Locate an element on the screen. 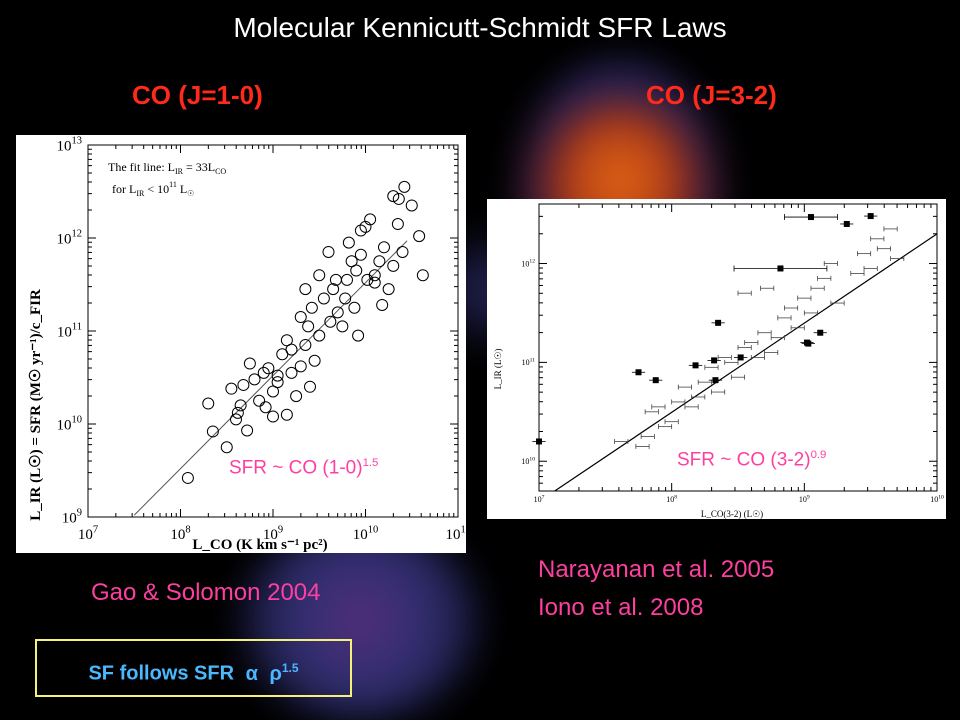 This screenshot has height=720, width=960. right-xlabel: L_CO(3-2) (L☉) is located at coordinates (732, 514).